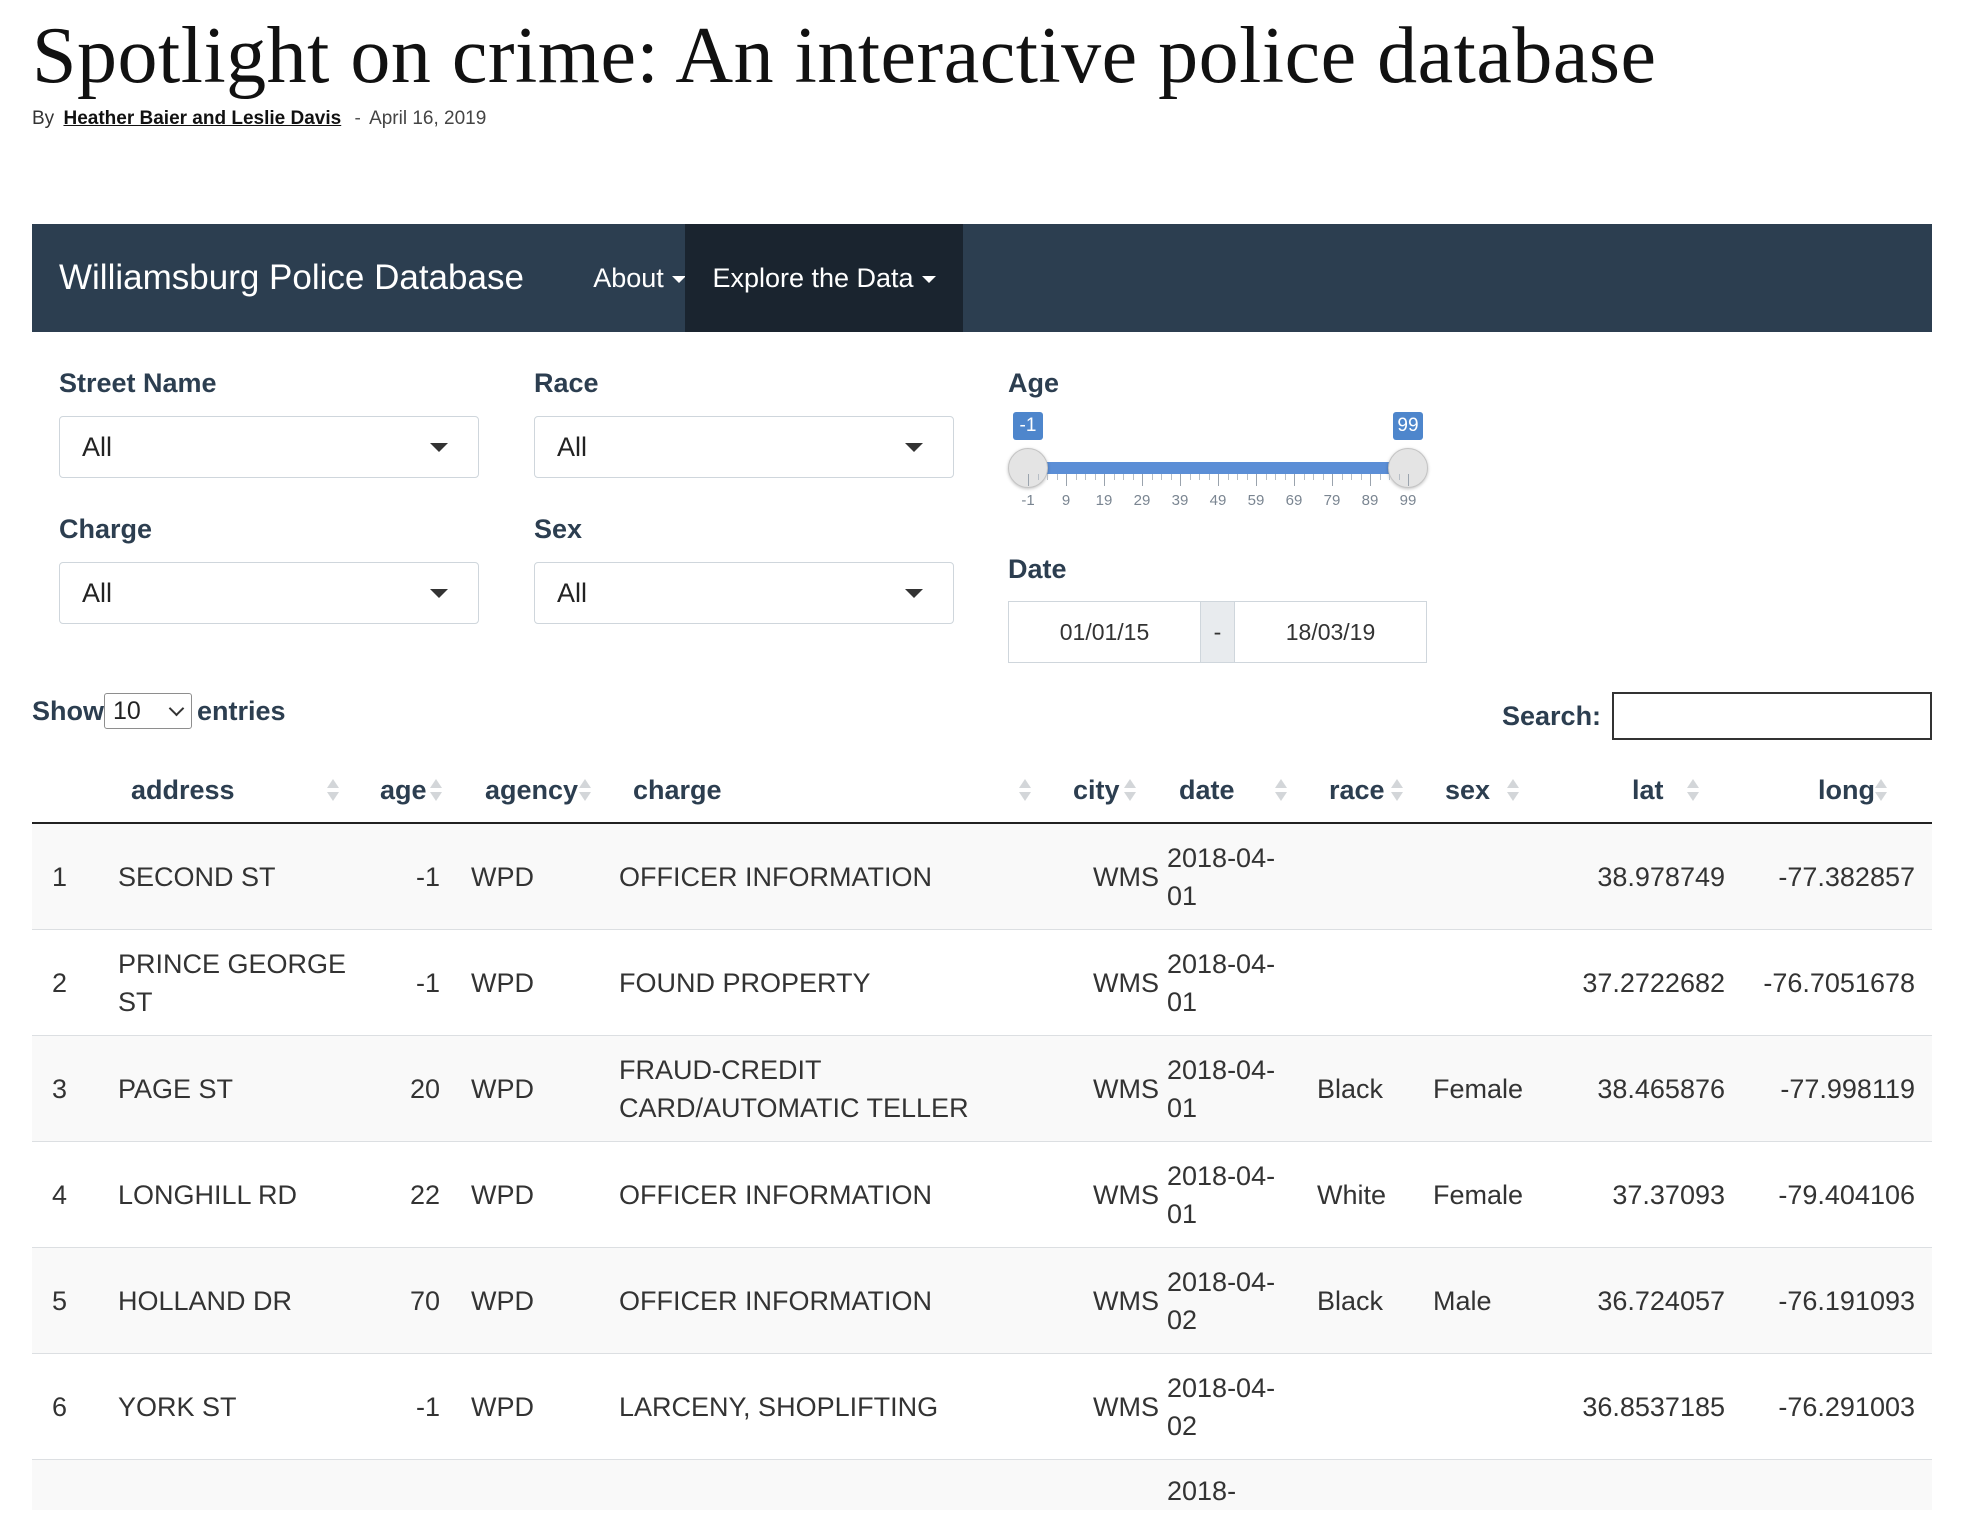 The height and width of the screenshot is (1526, 1986). What do you see at coordinates (1330, 632) in the screenshot?
I see `date-to-input: 18/03/19` at bounding box center [1330, 632].